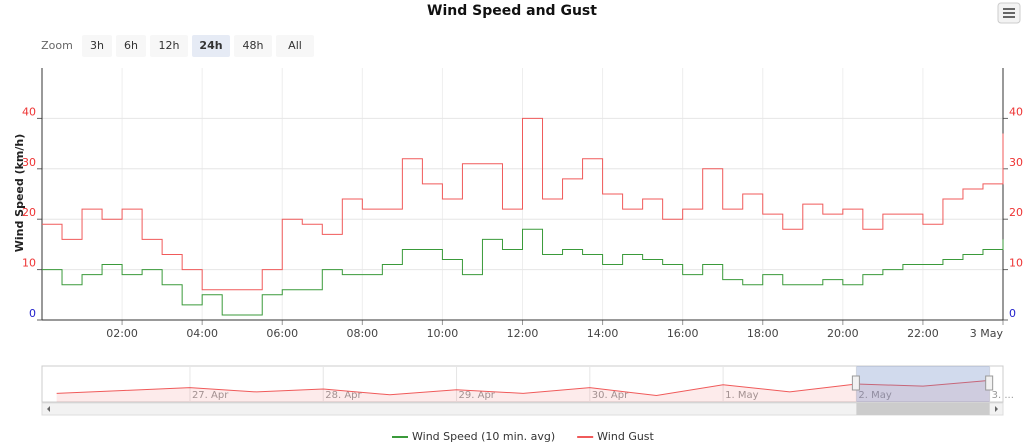 This screenshot has width=1024, height=448. I want to click on y-tick-label: 30, so click(29, 162).